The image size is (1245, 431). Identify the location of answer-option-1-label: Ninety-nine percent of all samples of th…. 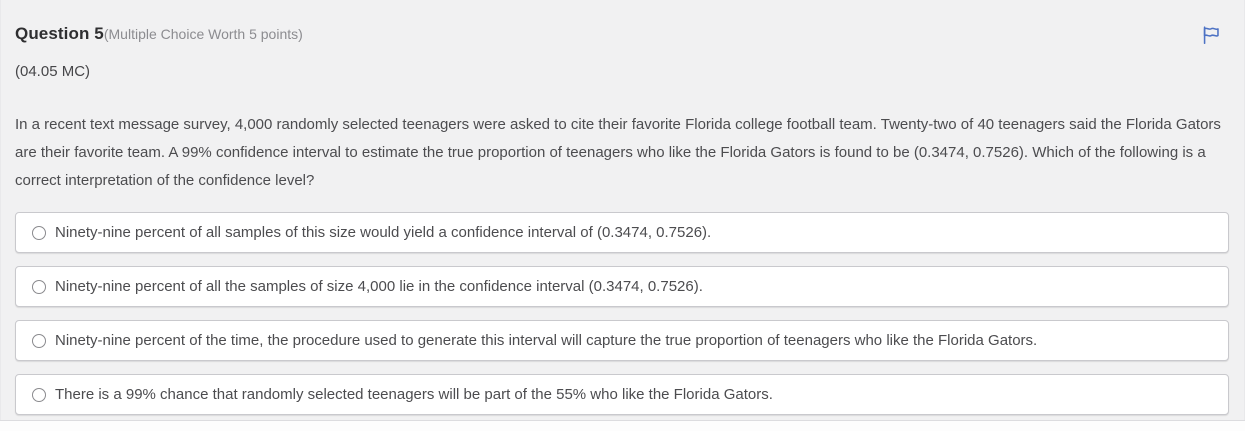
(383, 232).